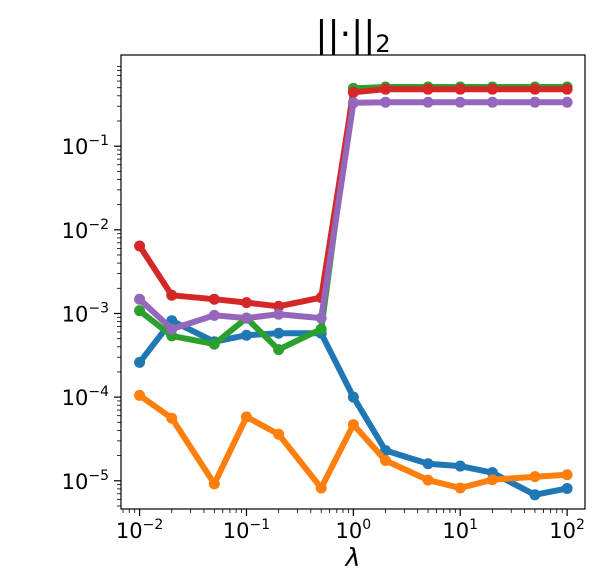 This screenshot has width=598, height=569. I want to click on chart-title: ||·||2, so click(352, 36).